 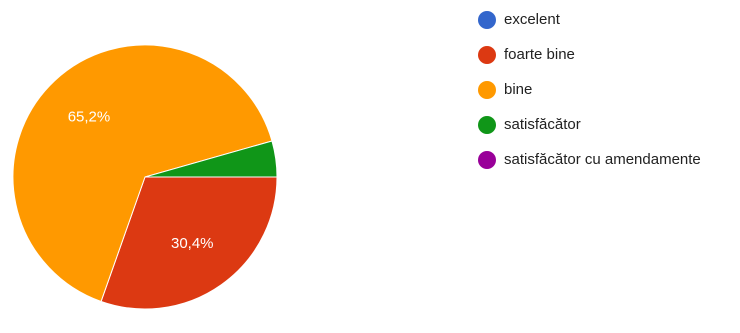 What do you see at coordinates (589, 19) in the screenshot?
I see `legend-item-excelent: excelent` at bounding box center [589, 19].